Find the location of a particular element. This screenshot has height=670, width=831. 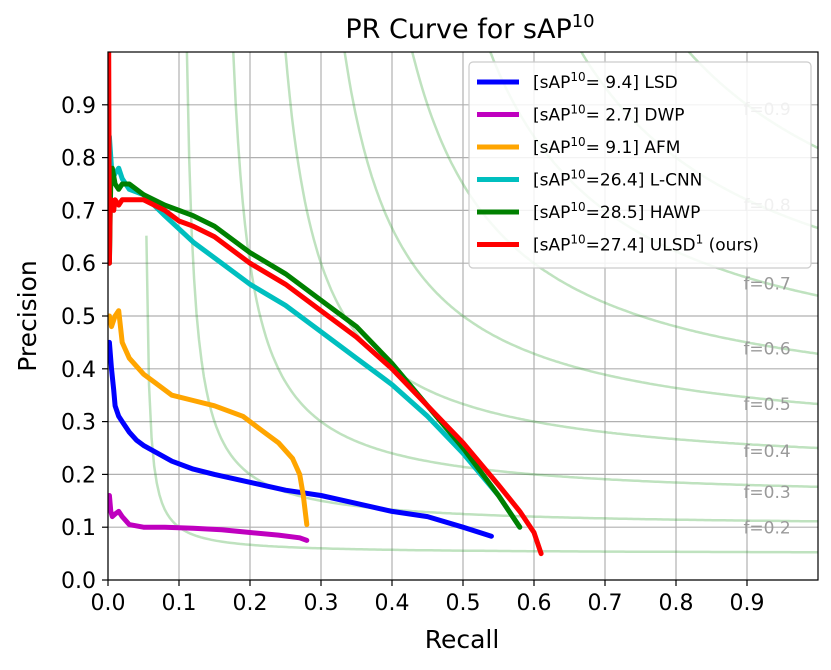

y-tick-label: 0.3 is located at coordinates (78, 423).